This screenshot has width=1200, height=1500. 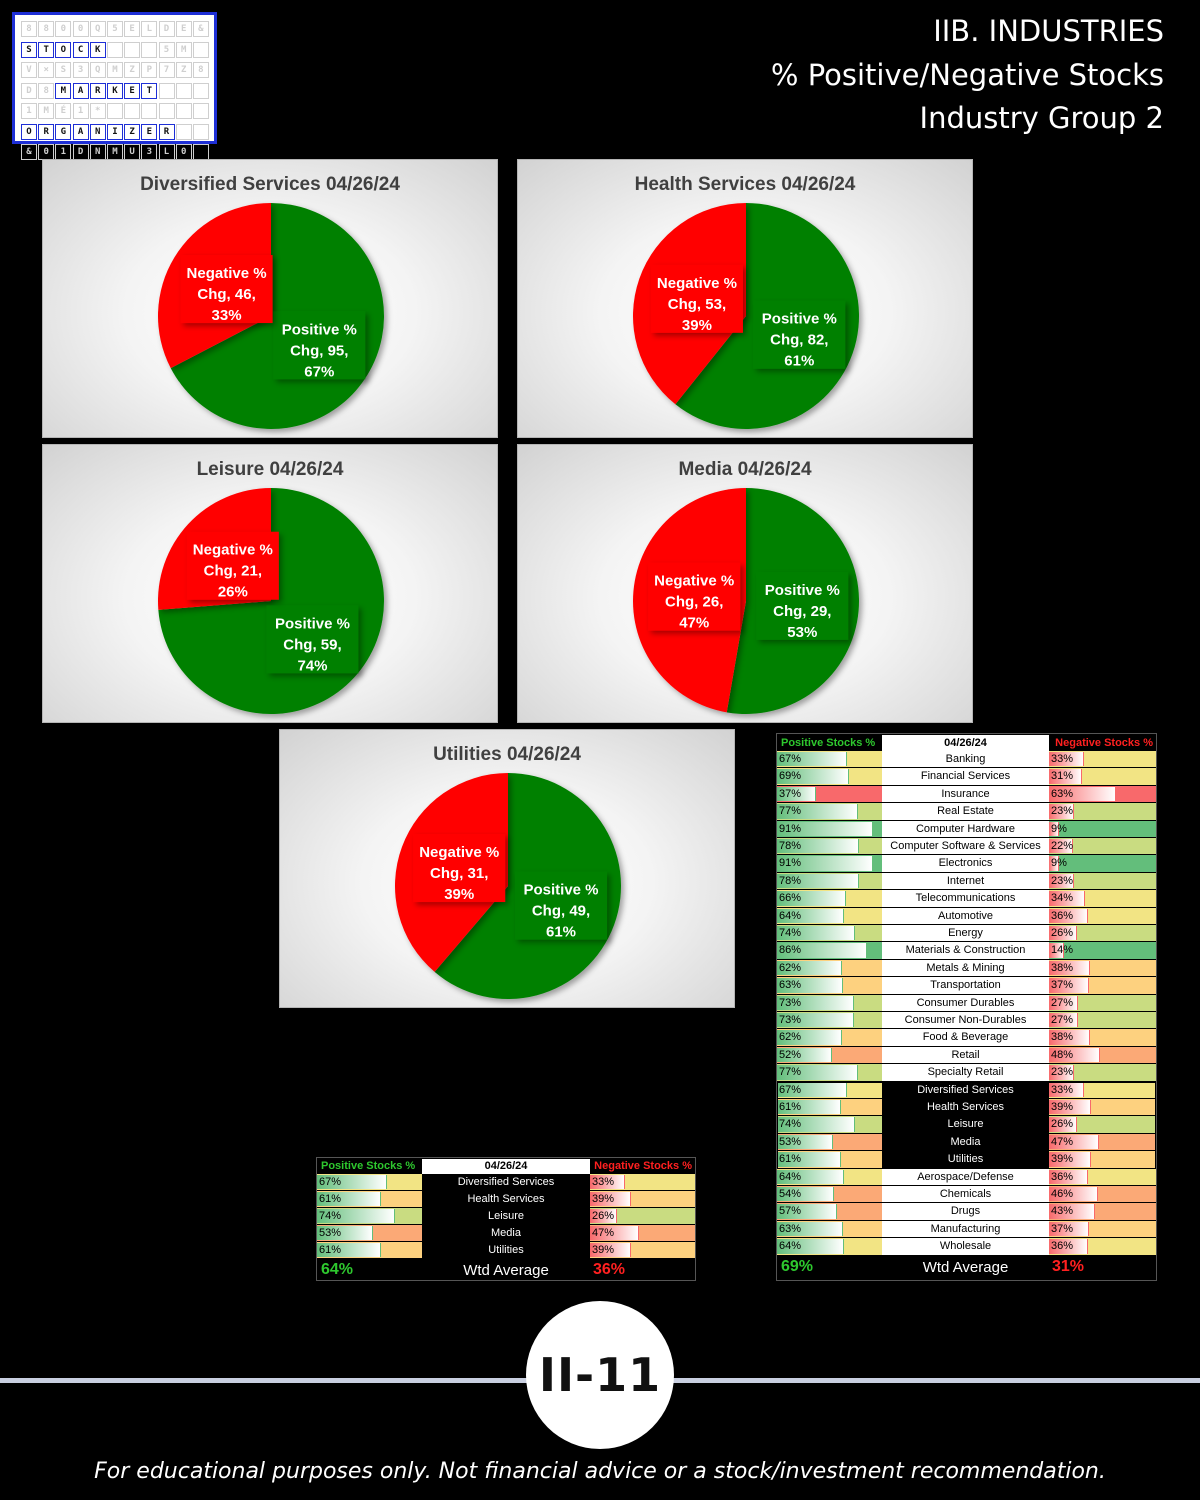 I want to click on logo-filler-tile: M, so click(x=183, y=49).